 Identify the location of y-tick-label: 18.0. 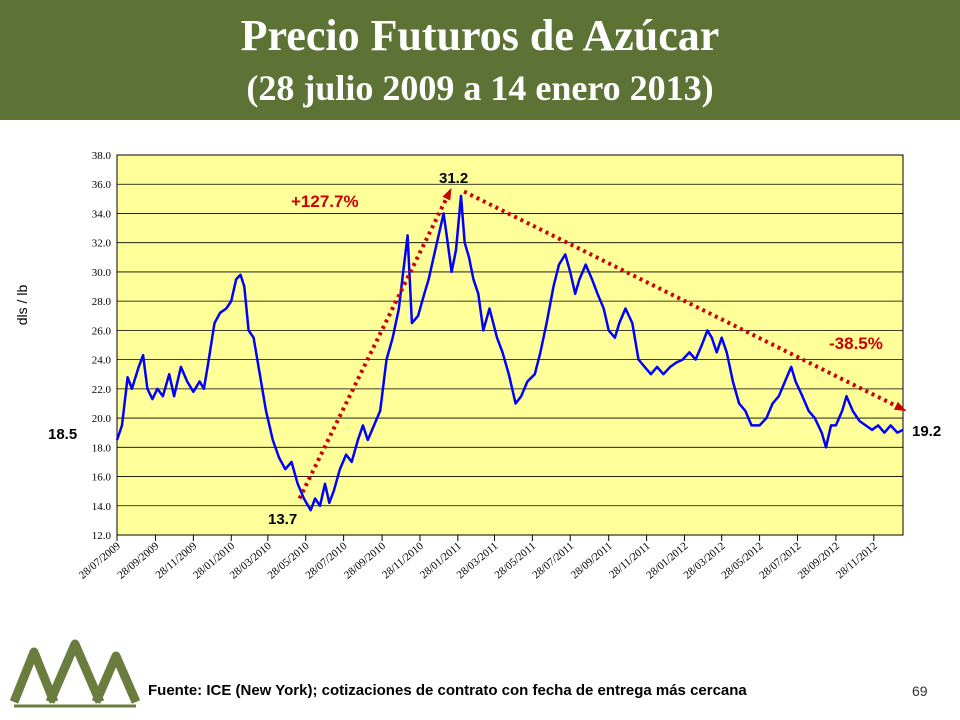
(102, 448).